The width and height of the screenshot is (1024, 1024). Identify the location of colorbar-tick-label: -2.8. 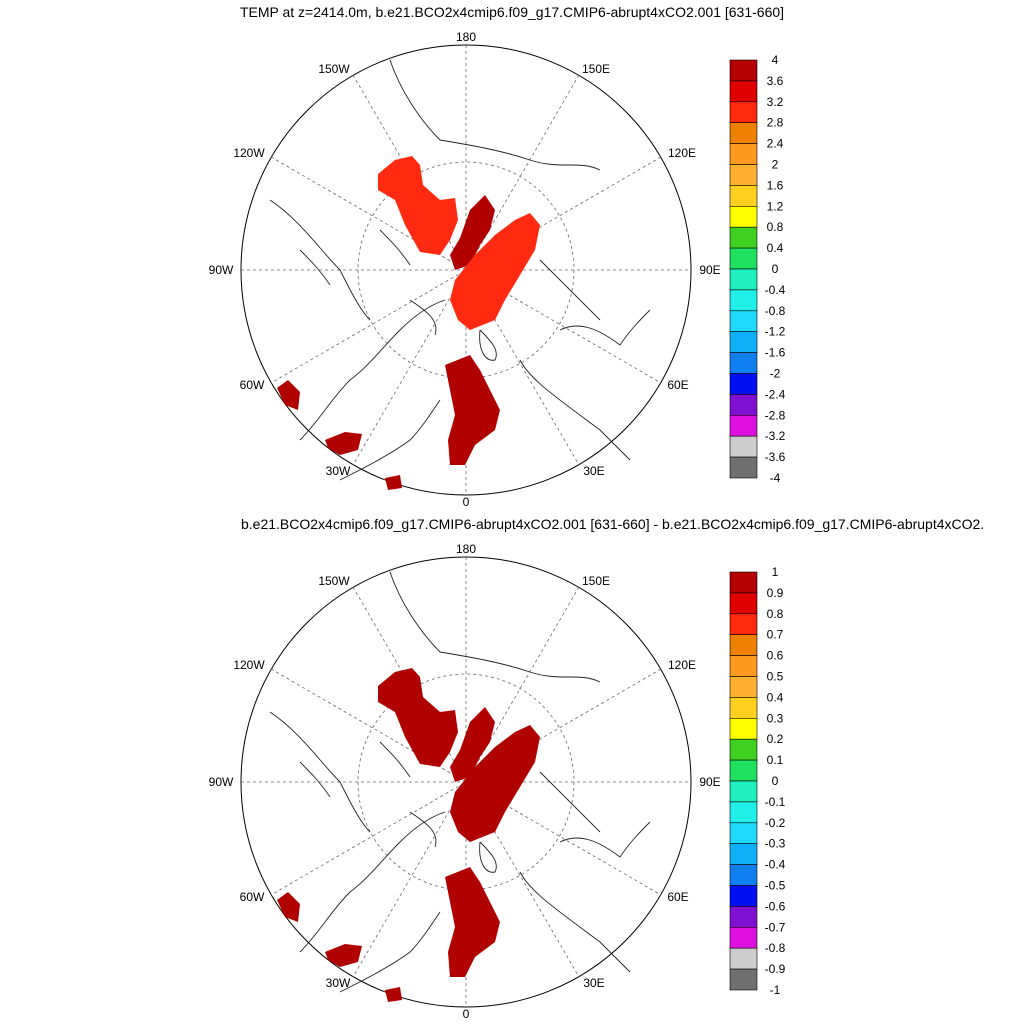
(775, 415).